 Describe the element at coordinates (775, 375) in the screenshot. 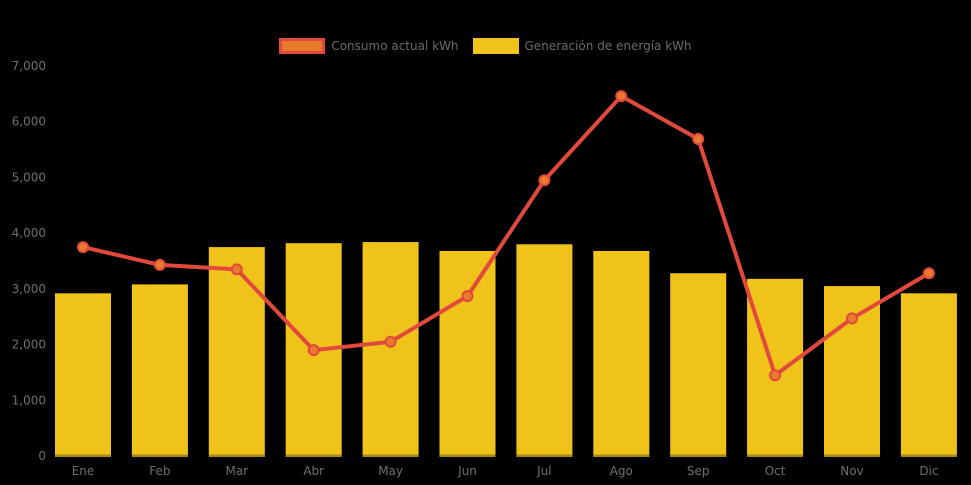

I see `consumo-point-oct` at that location.